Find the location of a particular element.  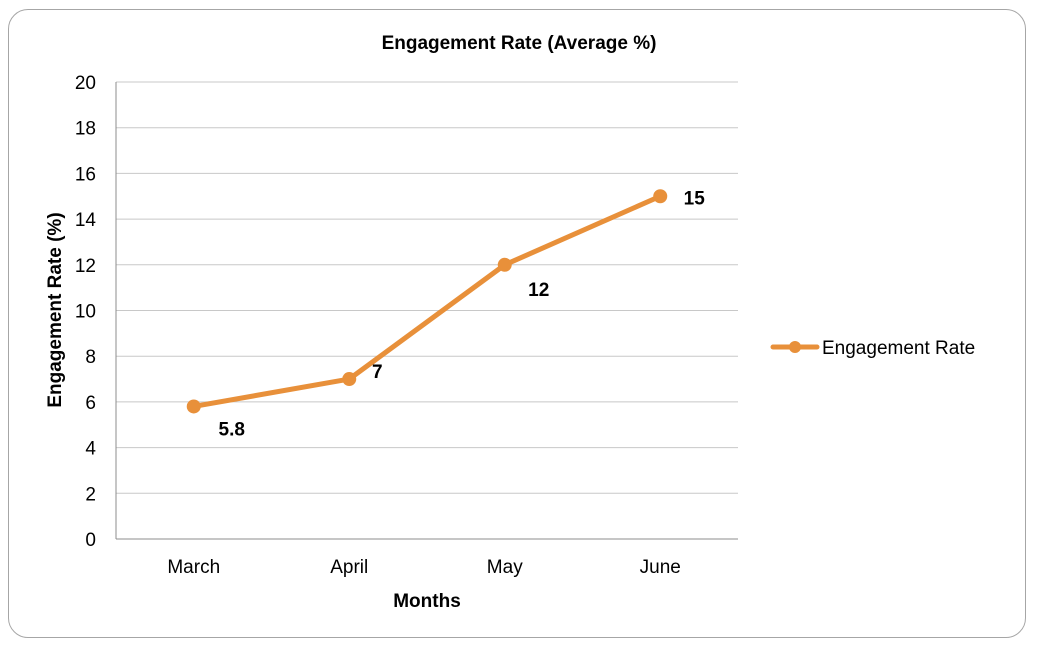

legend: Engagement Rate is located at coordinates (872, 348).